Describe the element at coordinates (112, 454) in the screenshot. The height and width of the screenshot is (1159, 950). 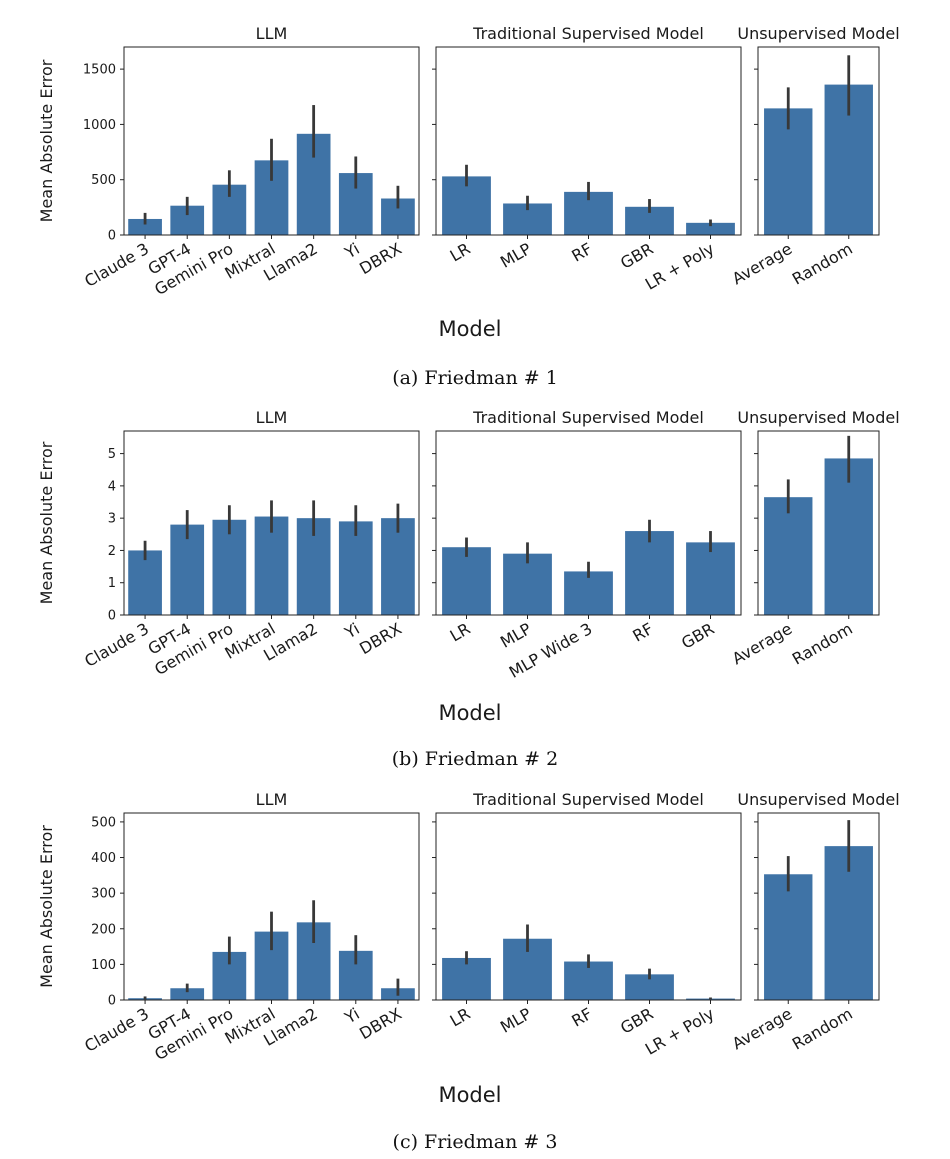
I see `y-tick-label: 5` at that location.